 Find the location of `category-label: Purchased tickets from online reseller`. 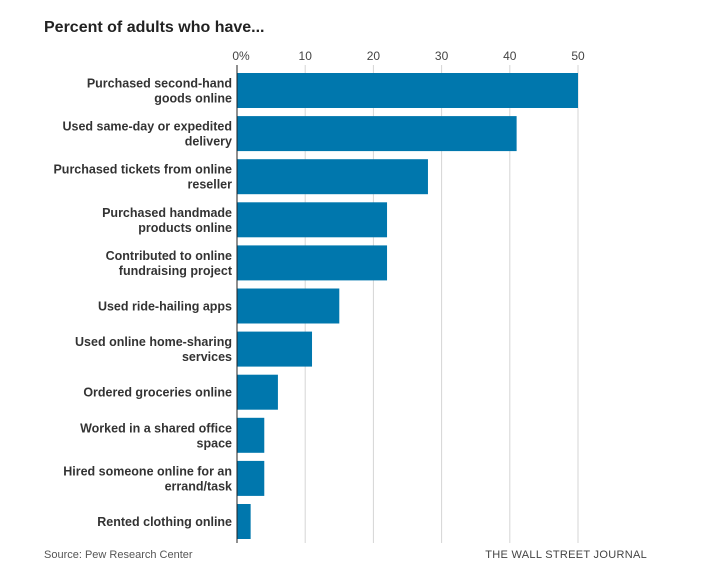

category-label: Purchased tickets from online reseller is located at coordinates (142, 177).